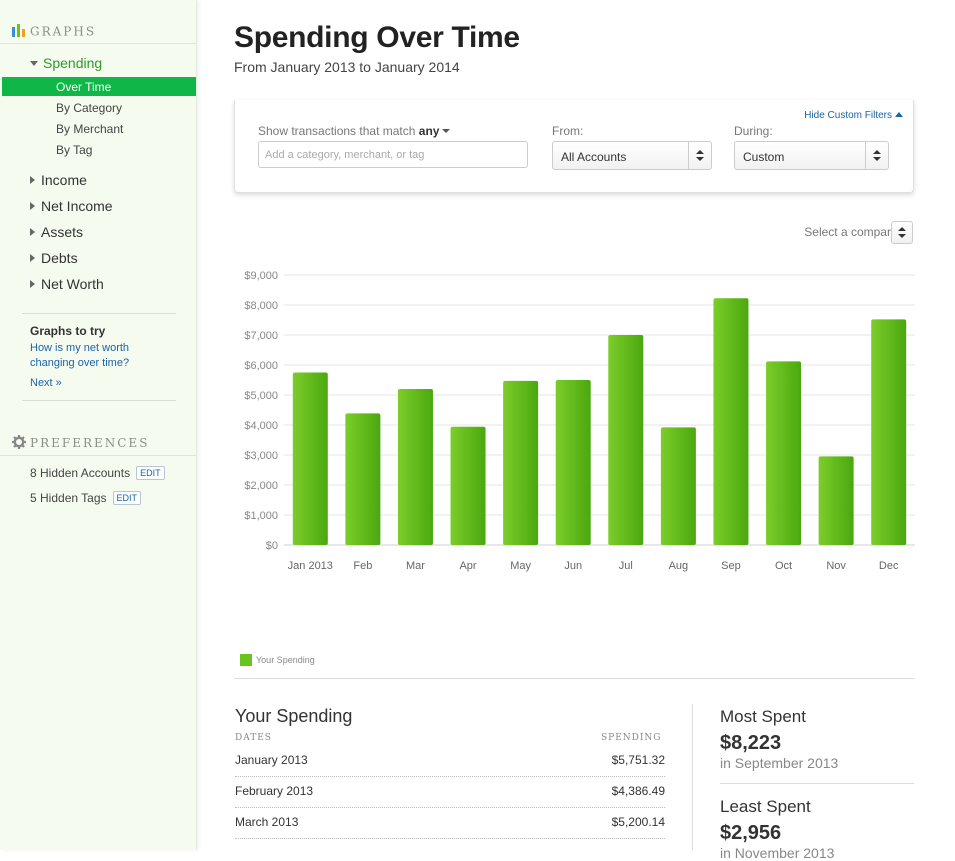  What do you see at coordinates (68, 331) in the screenshot?
I see `graphs-to-try-title: Graphs to try` at bounding box center [68, 331].